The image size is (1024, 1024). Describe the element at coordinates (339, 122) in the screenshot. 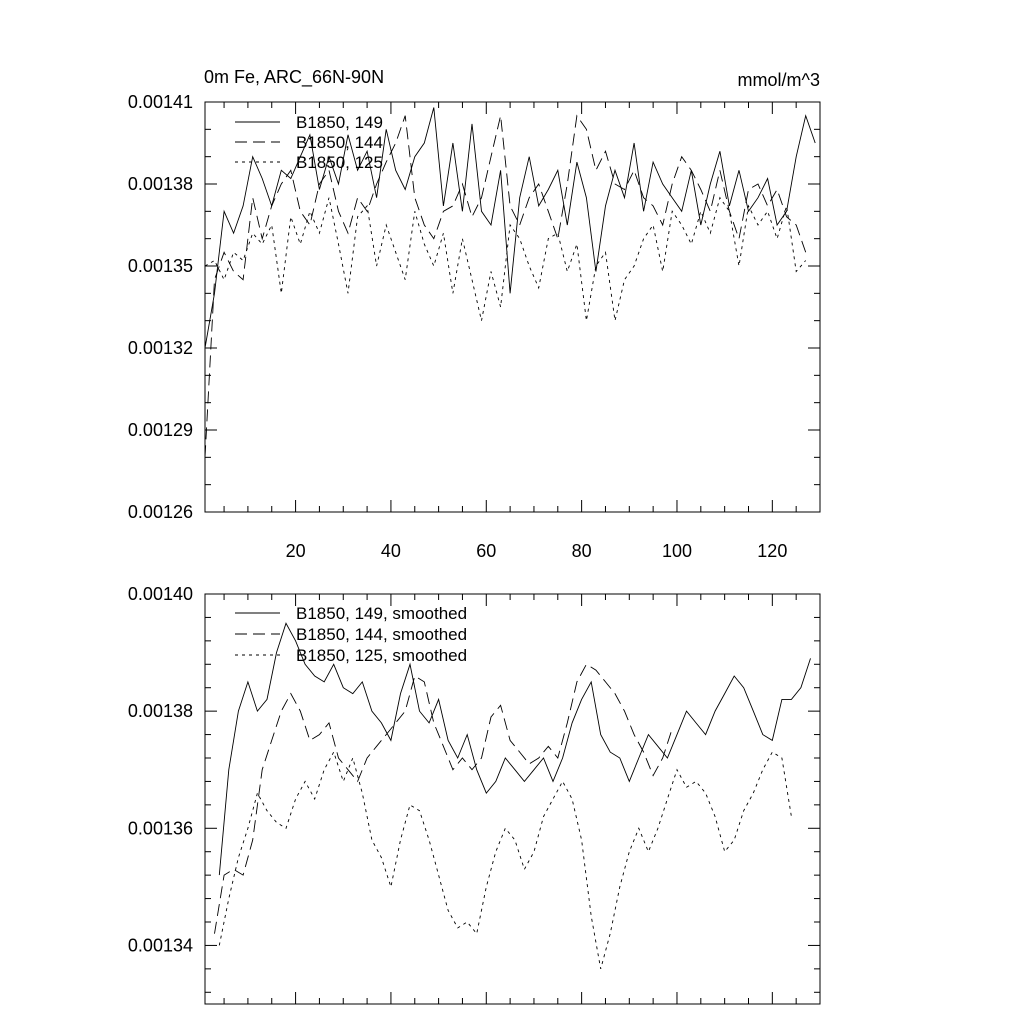

I see `top-legend-label-1: B1850, 149` at that location.